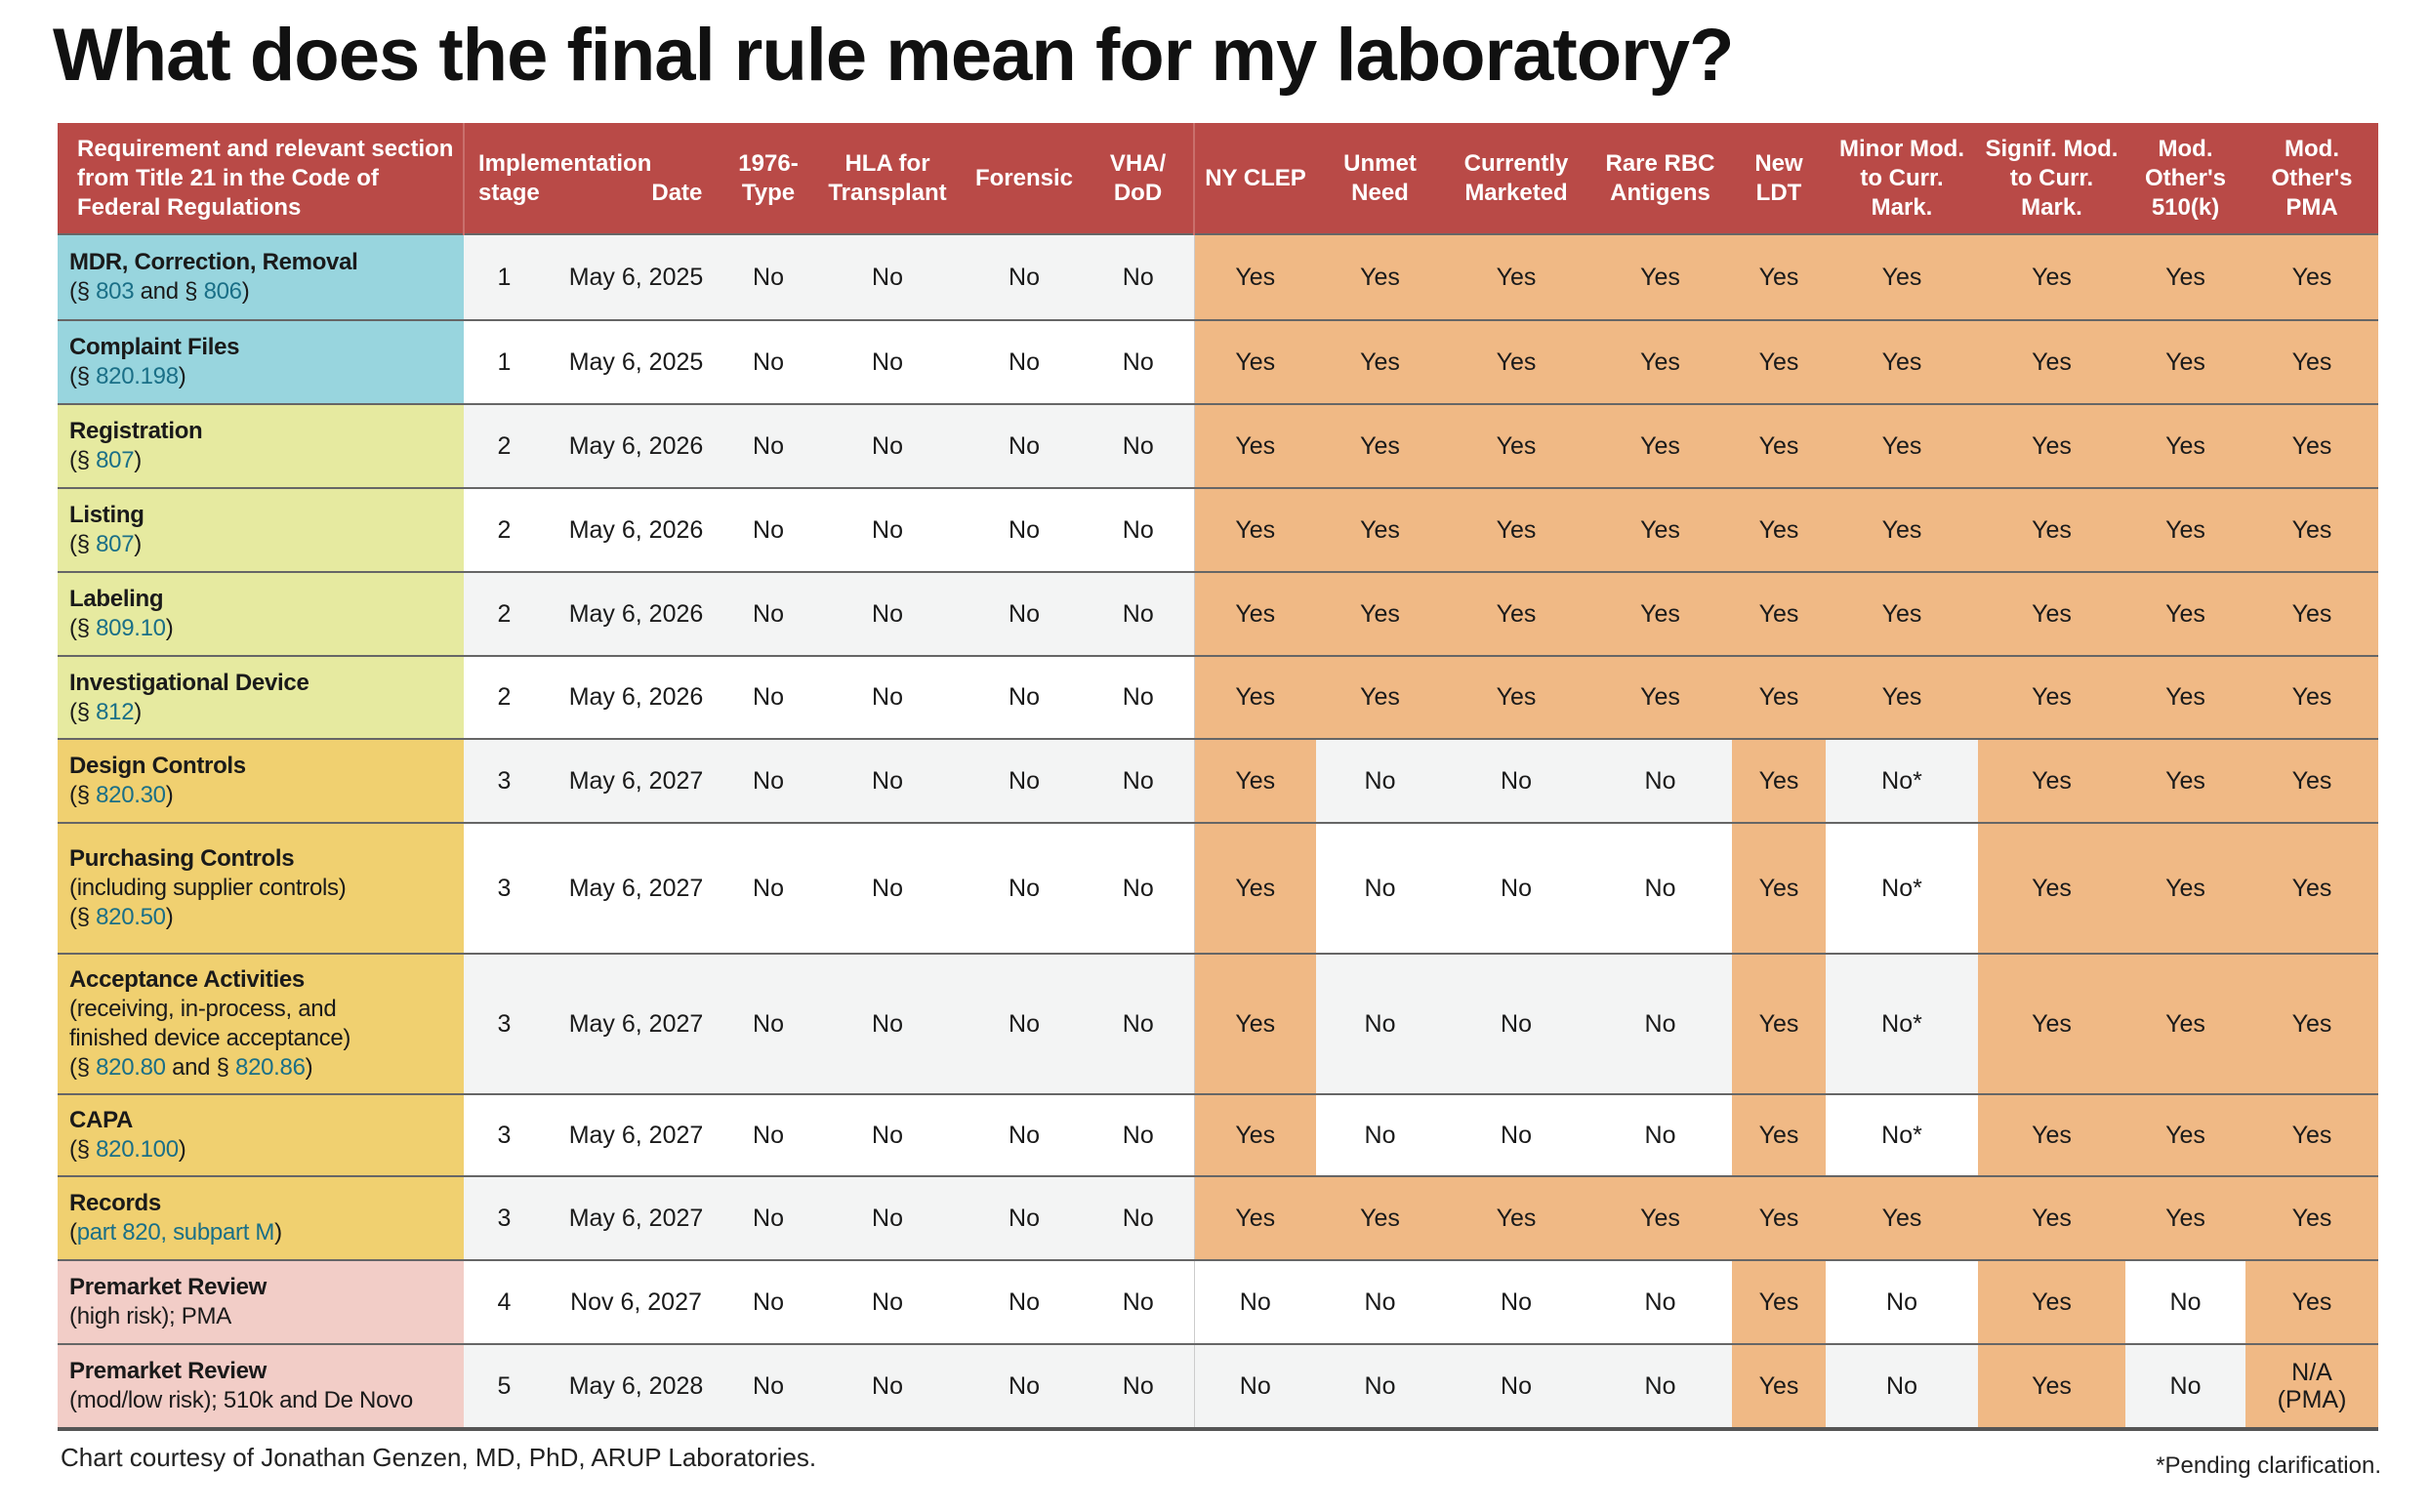 This screenshot has width=2430, height=1512. Describe the element at coordinates (266, 712) in the screenshot. I see `requirement-section: (§ 812)` at that location.